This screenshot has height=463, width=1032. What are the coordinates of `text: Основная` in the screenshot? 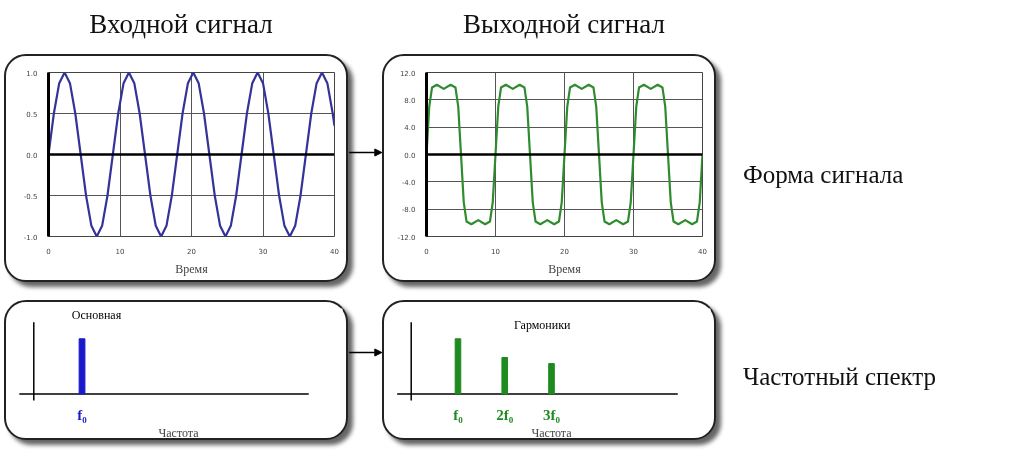 It's located at (96, 315).